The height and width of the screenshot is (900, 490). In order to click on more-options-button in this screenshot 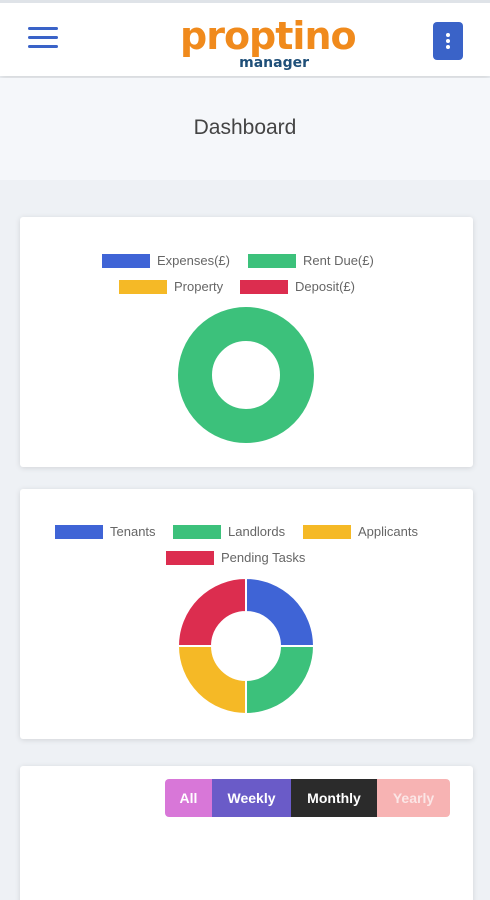, I will do `click(448, 41)`.